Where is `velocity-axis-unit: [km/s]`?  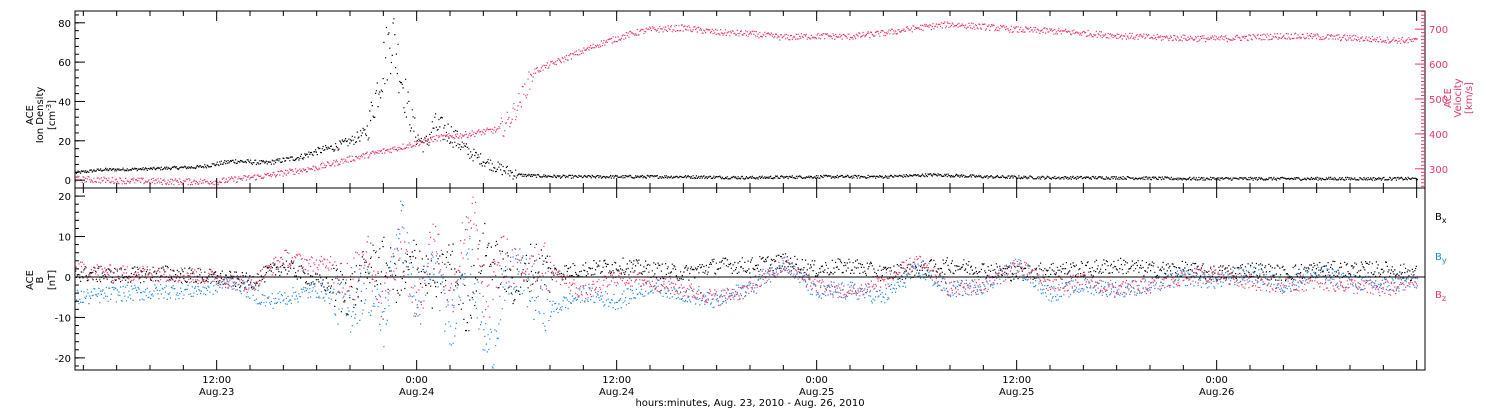
velocity-axis-unit: [km/s] is located at coordinates (1469, 98).